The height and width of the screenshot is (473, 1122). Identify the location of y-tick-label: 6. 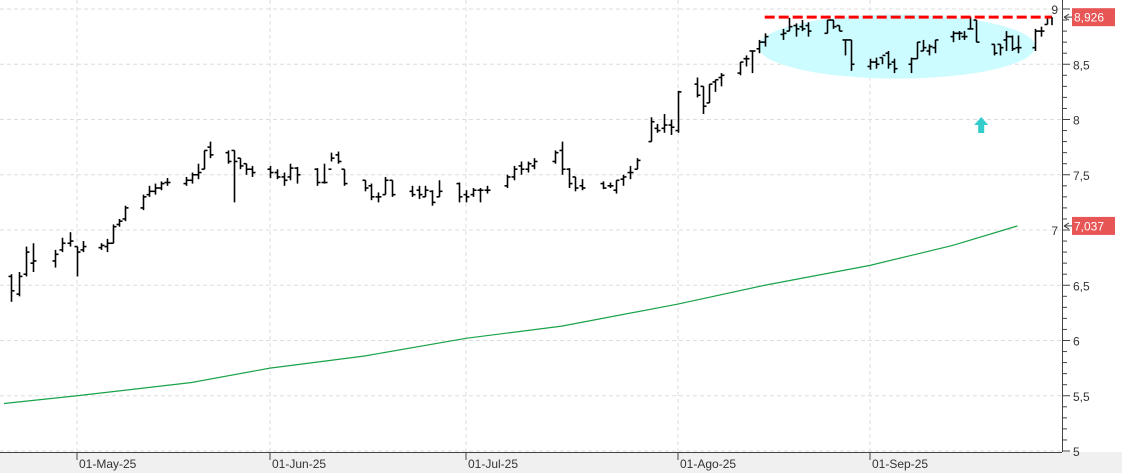
(1076, 342).